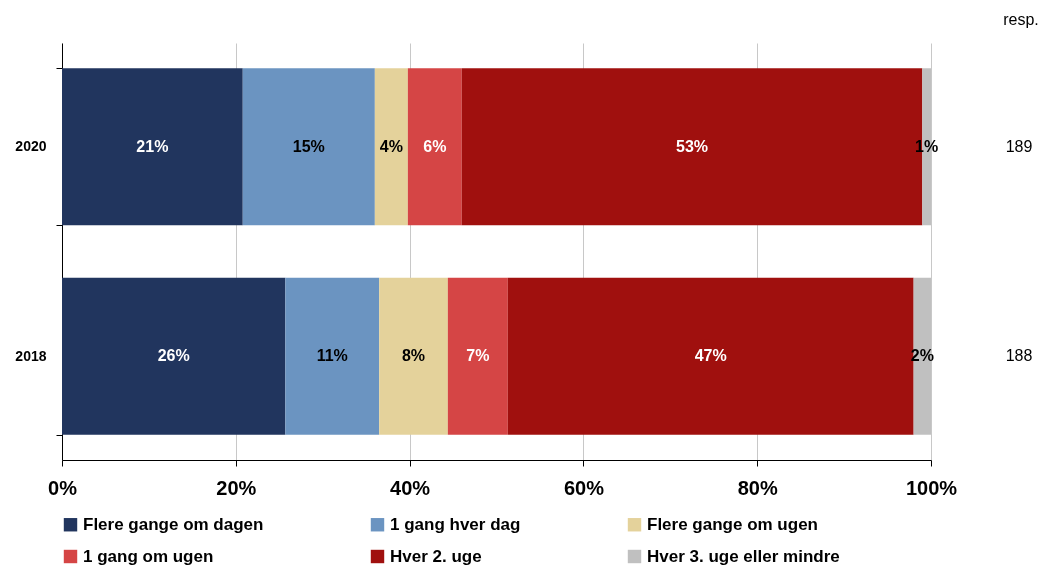 Image resolution: width=1052 pixels, height=579 pixels. Describe the element at coordinates (757, 487) in the screenshot. I see `x-tick-label: 80%` at that location.